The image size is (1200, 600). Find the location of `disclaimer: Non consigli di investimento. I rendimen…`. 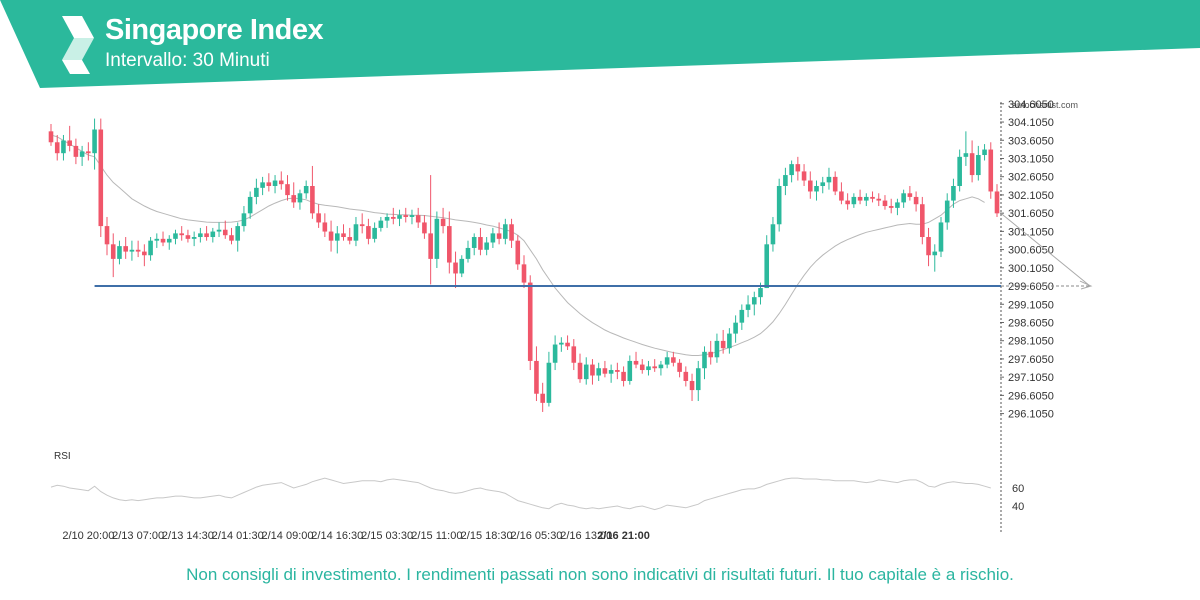

disclaimer: Non consigli di investimento. I rendimen… is located at coordinates (600, 574).